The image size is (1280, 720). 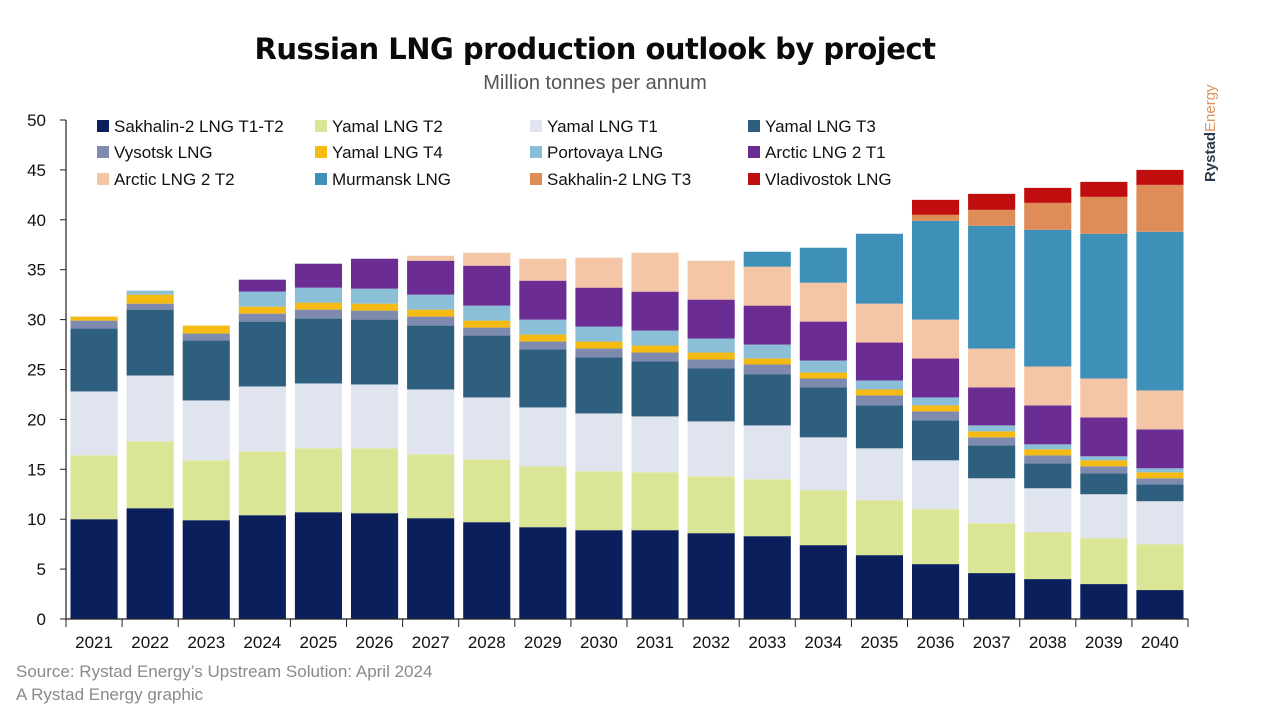 I want to click on bar-segment-2025-s7, so click(x=318, y=275).